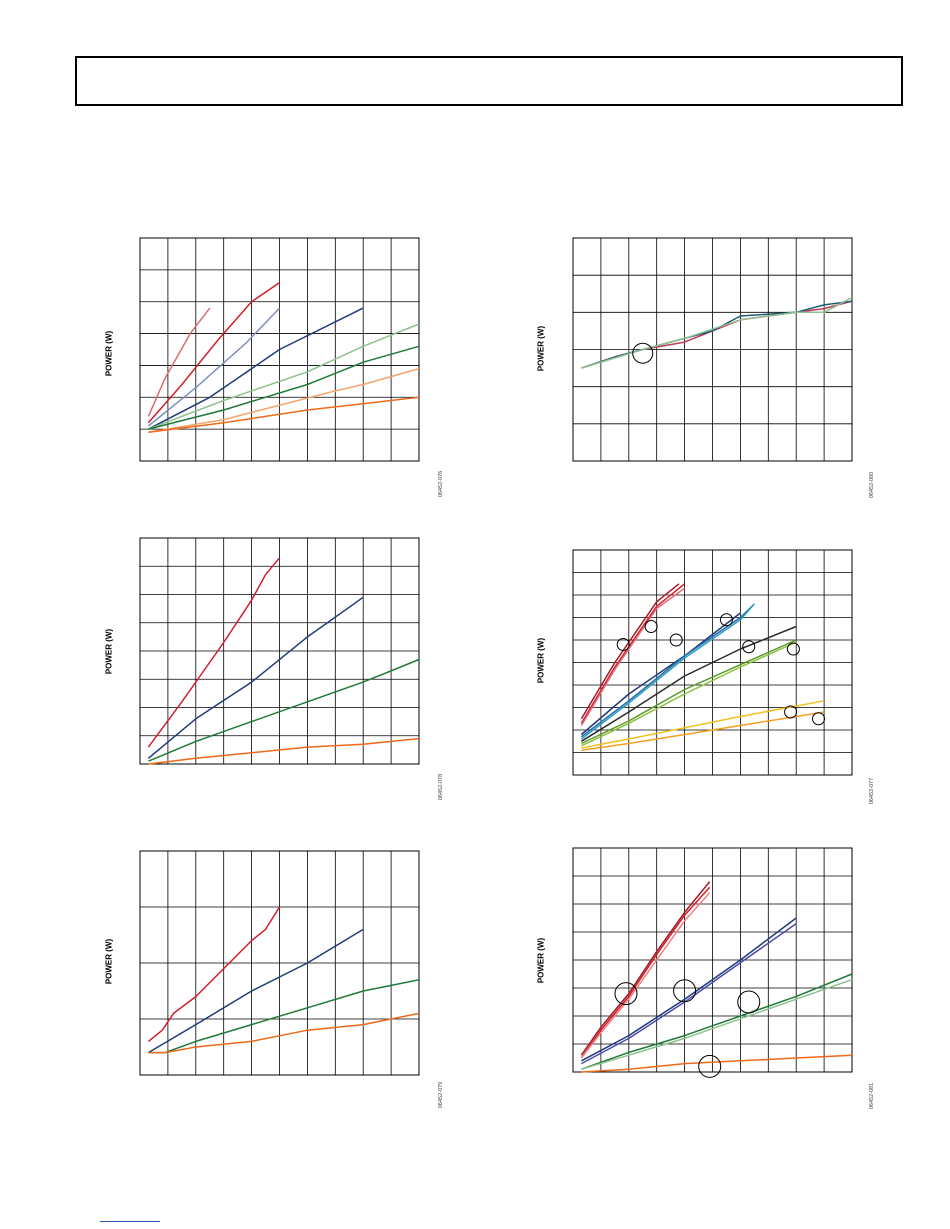 This screenshot has width=950, height=1229. Describe the element at coordinates (441, 484) in the screenshot. I see `figure-id: 06452-076` at that location.